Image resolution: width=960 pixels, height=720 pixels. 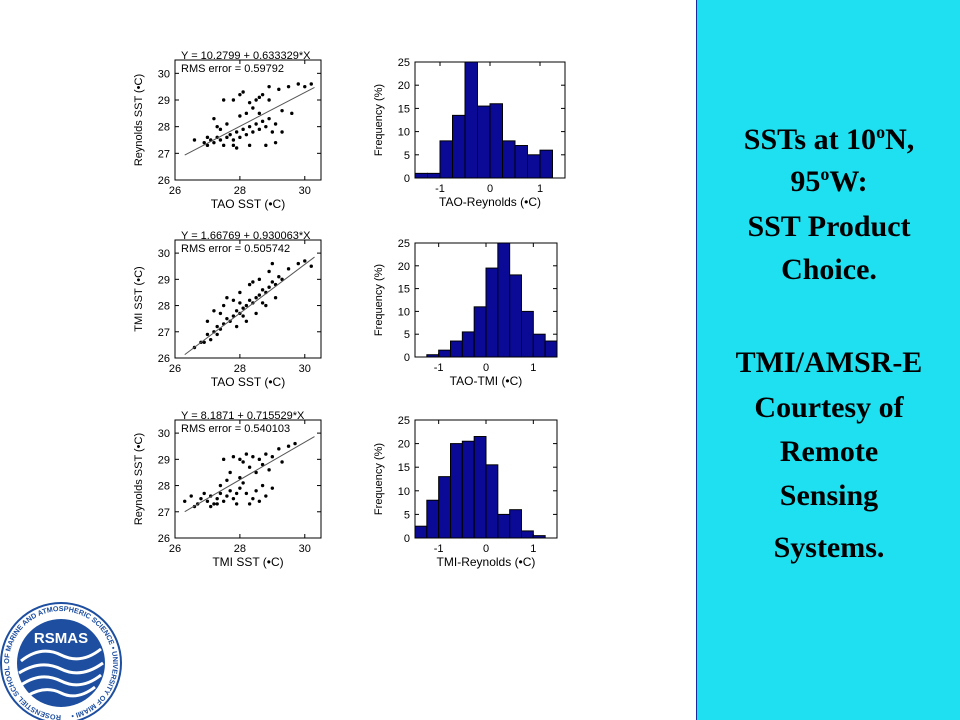 What do you see at coordinates (235, 429) in the screenshot?
I see `rms-error: RMS error = 0.540103` at bounding box center [235, 429].